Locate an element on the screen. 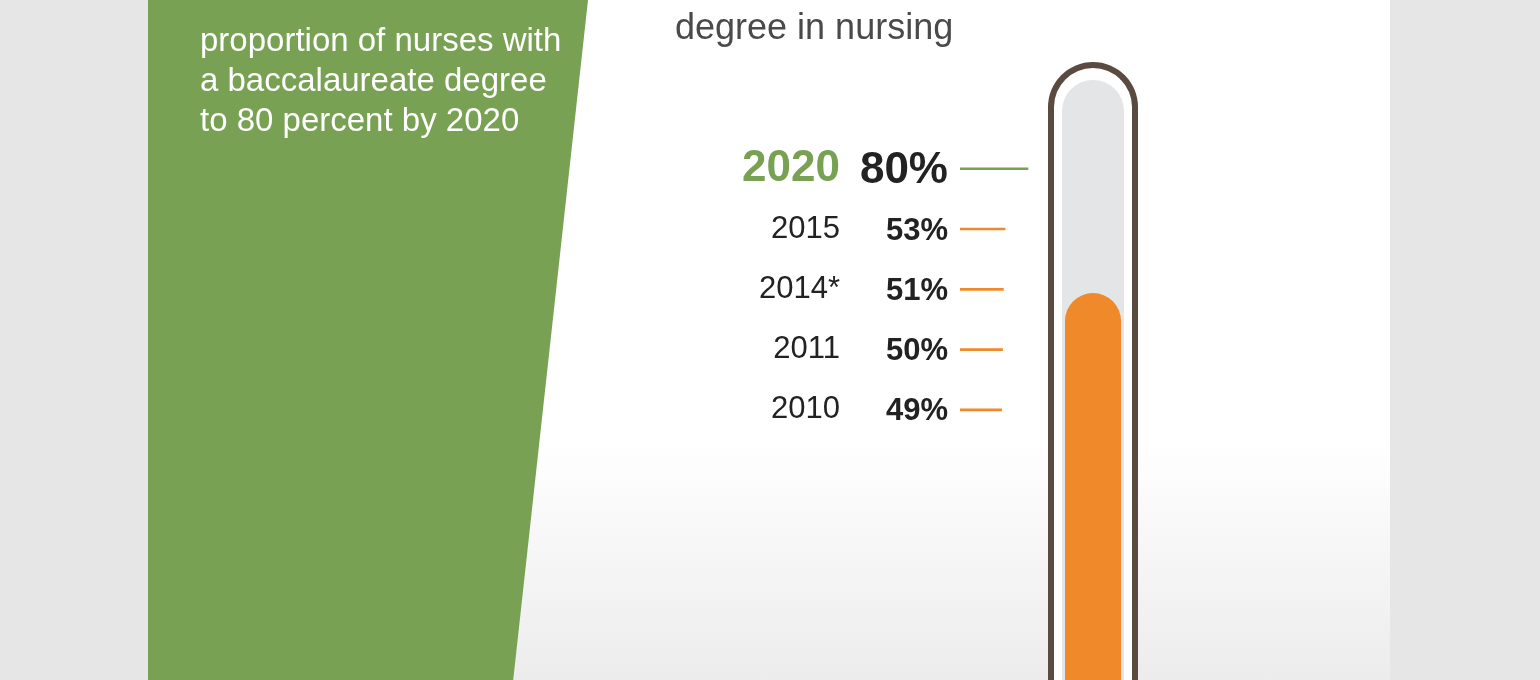 This screenshot has height=680, width=1540. data-label: 49% is located at coordinates (916, 410).